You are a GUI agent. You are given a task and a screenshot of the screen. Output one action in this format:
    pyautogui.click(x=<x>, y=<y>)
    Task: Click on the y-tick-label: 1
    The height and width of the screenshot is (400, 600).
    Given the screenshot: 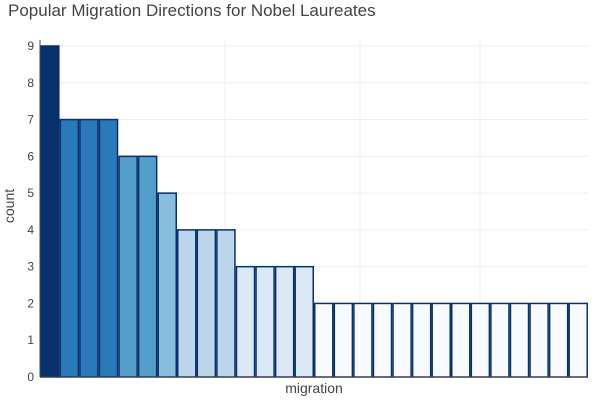 What is the action you would take?
    pyautogui.click(x=30, y=340)
    